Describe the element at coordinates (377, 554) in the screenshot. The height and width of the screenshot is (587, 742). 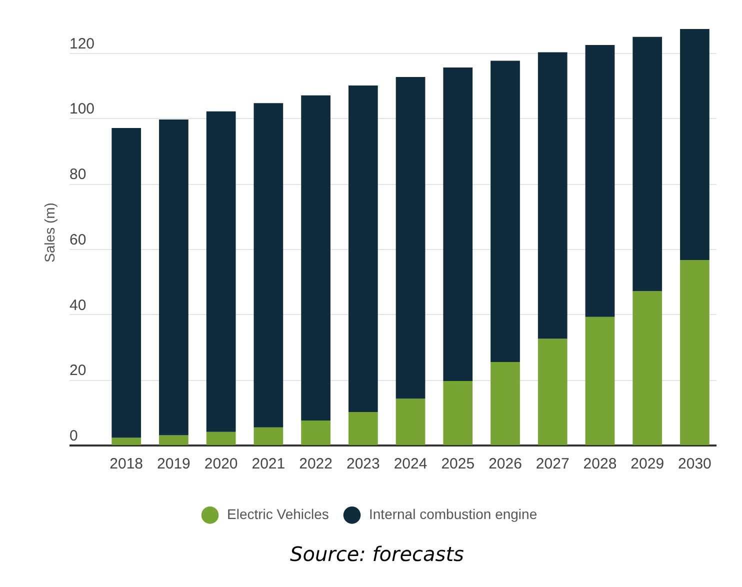
I see `source-note: Source: forecasts` at that location.